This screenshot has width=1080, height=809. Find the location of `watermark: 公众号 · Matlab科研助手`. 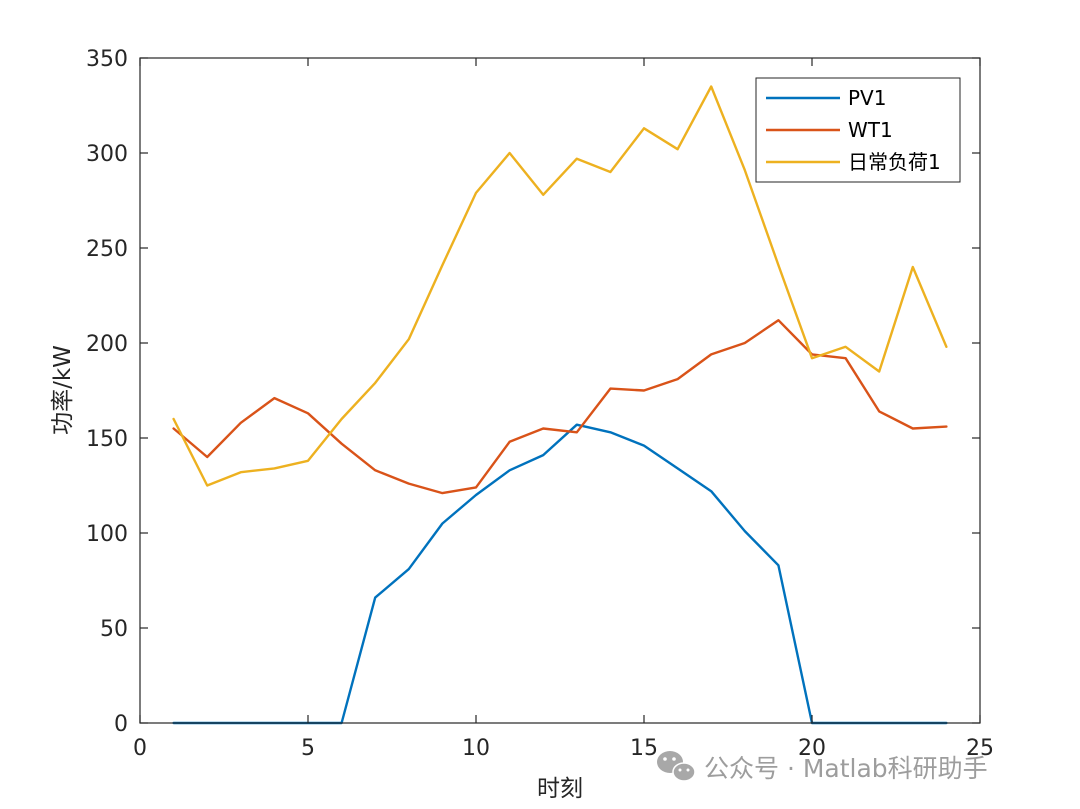

watermark: 公众号 · Matlab科研助手 is located at coordinates (822, 767).